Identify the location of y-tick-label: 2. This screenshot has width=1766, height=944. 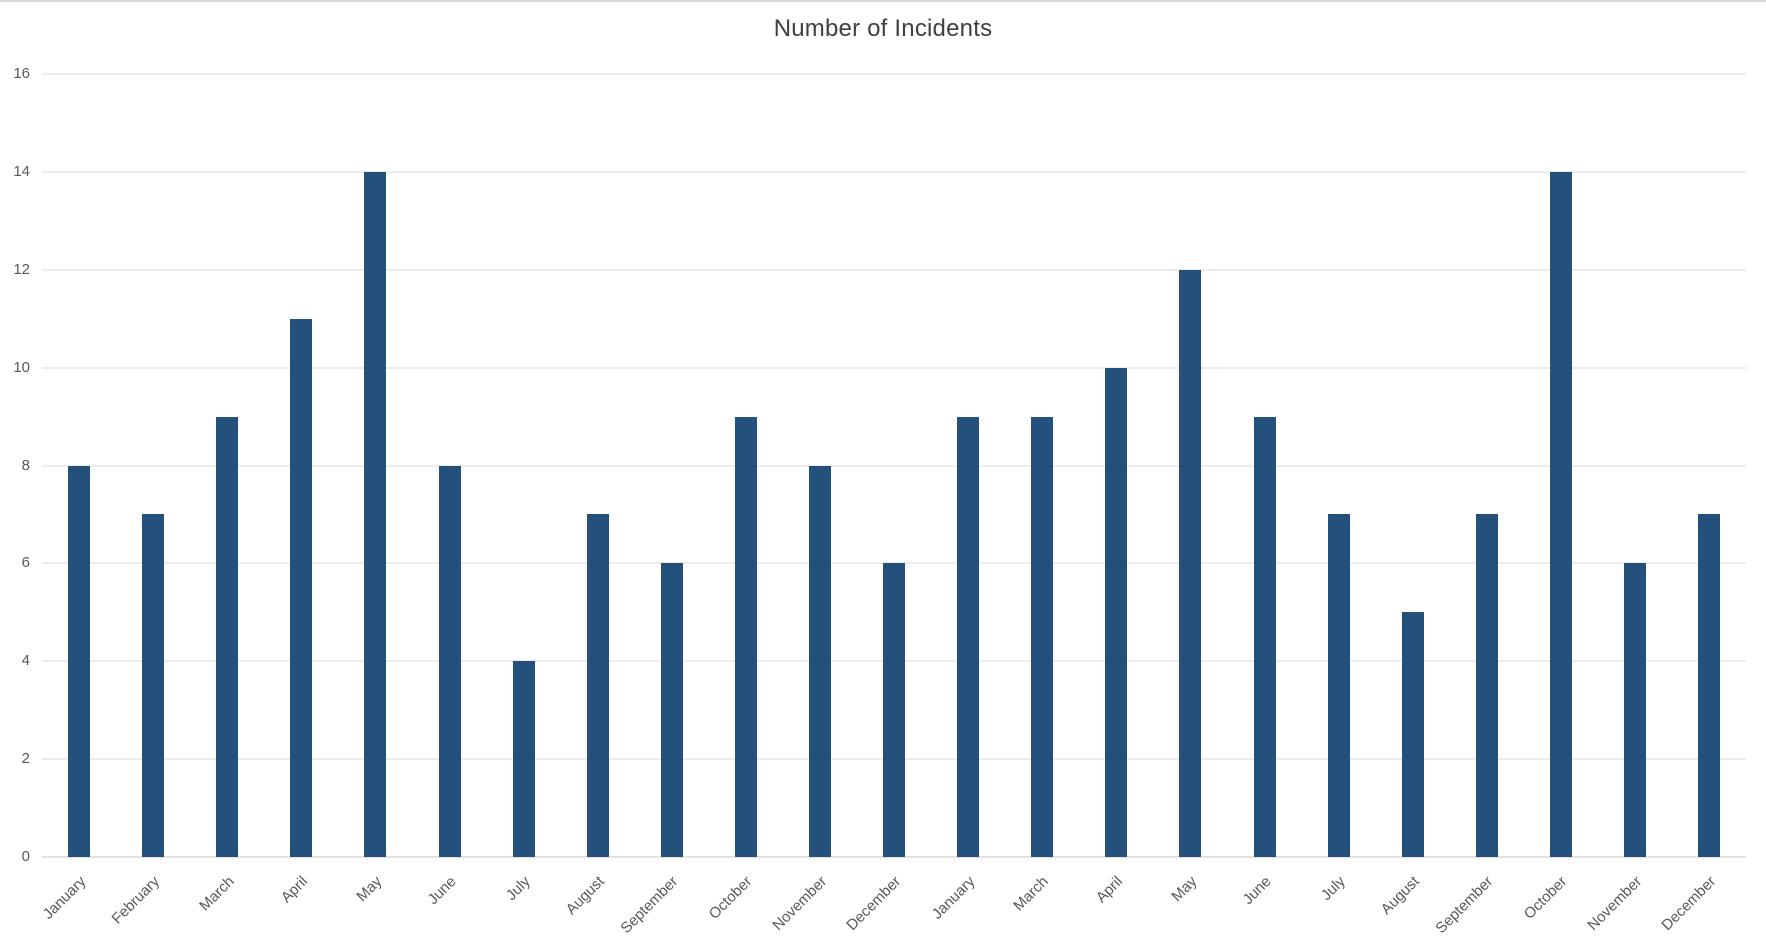
(25, 759).